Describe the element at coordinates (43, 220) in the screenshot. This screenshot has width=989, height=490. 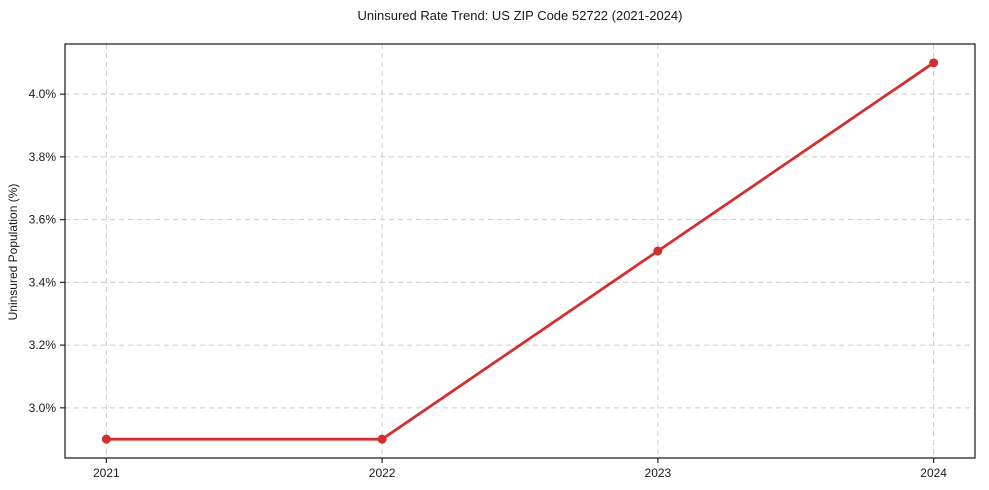
I see `y-tick-label: 3.6%` at that location.